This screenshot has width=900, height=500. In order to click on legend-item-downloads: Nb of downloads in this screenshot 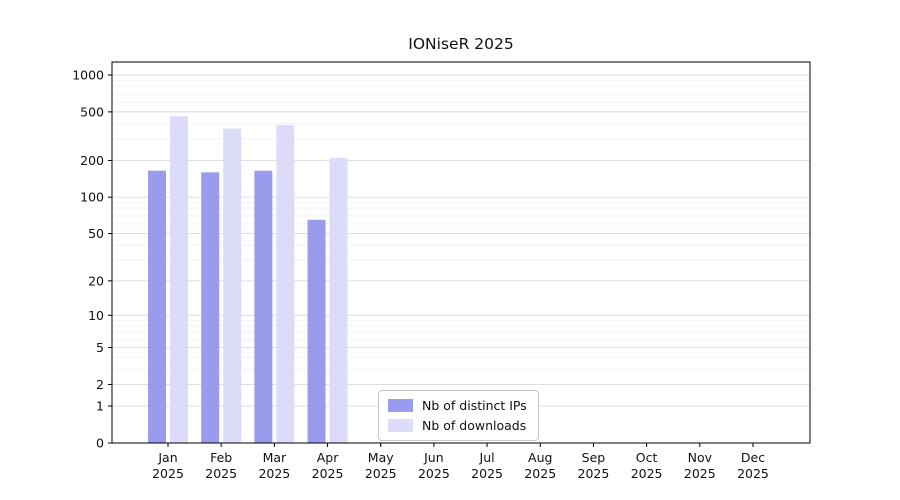, I will do `click(457, 425)`.